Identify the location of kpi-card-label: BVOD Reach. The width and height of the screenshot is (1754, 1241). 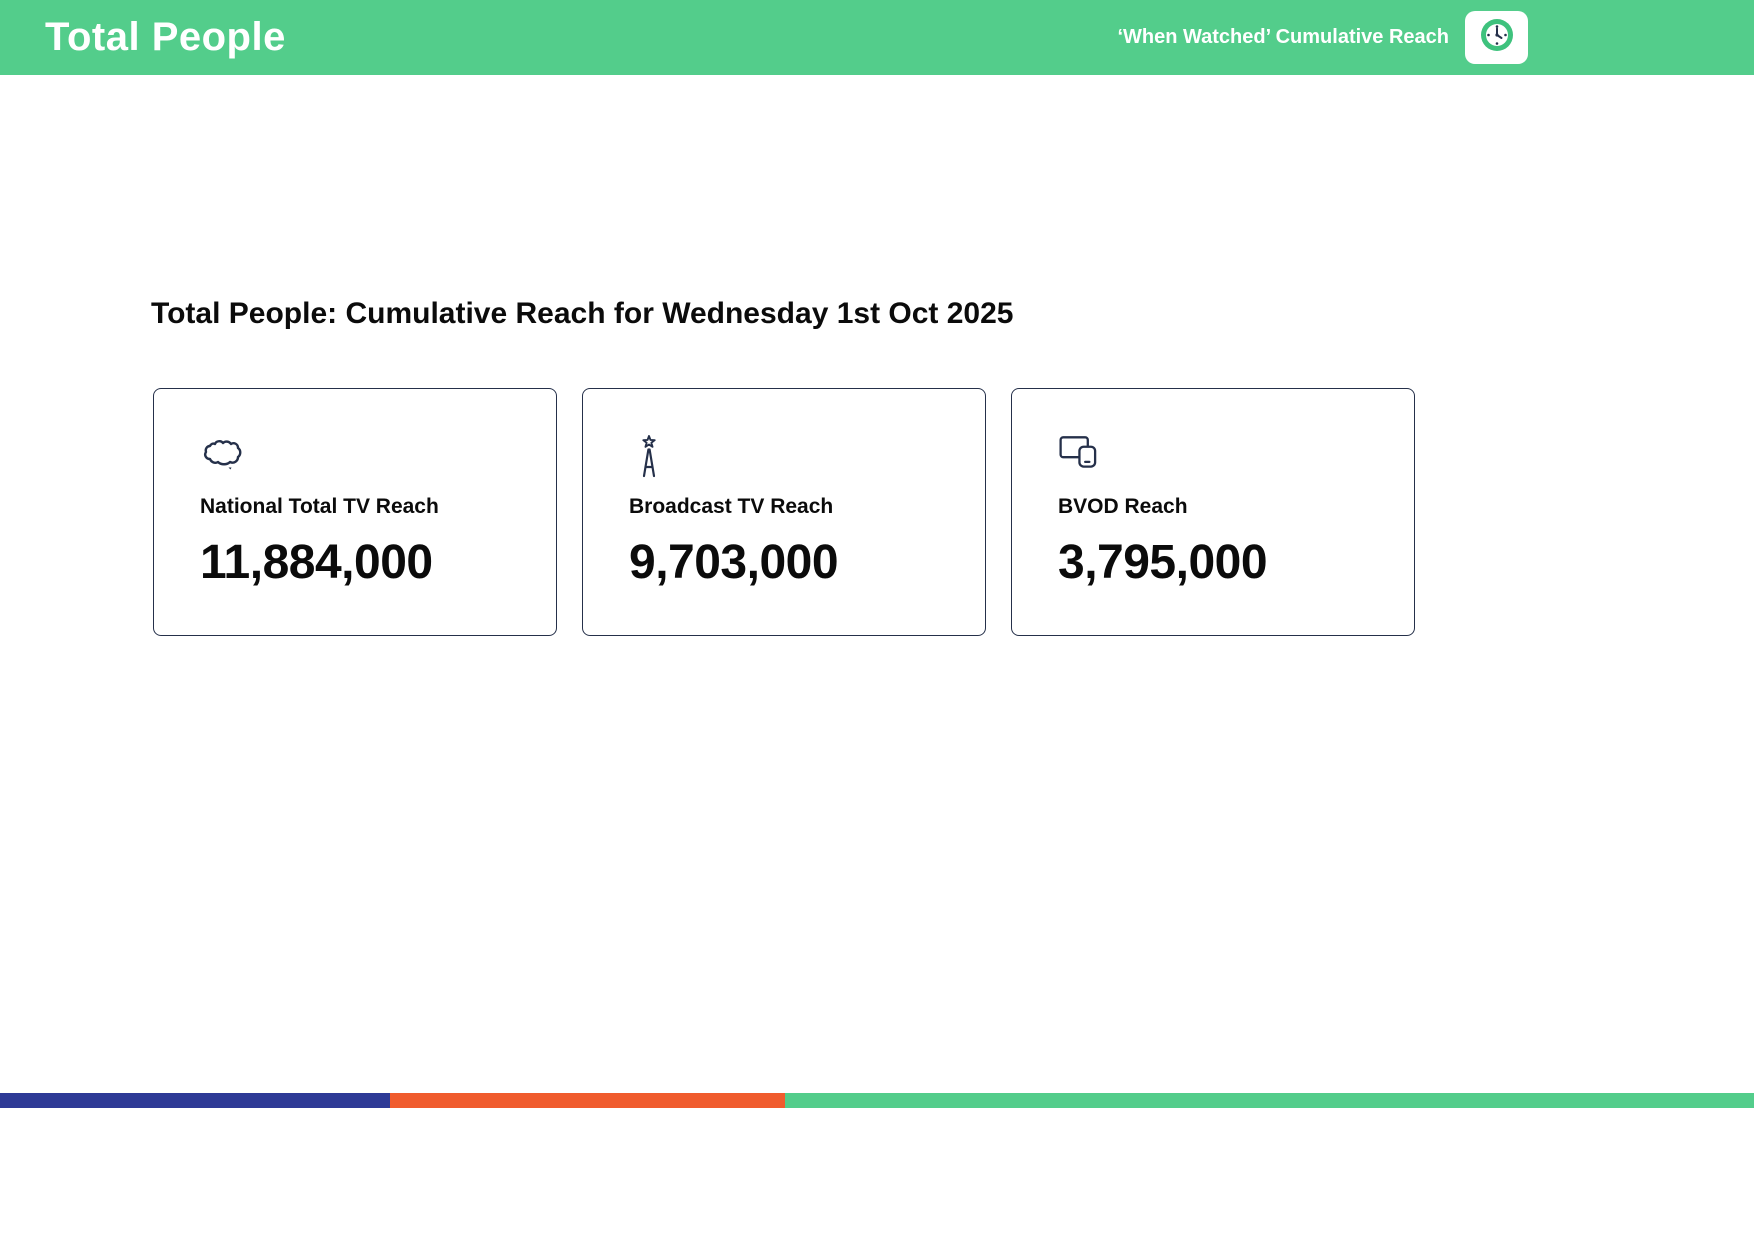
(1123, 506).